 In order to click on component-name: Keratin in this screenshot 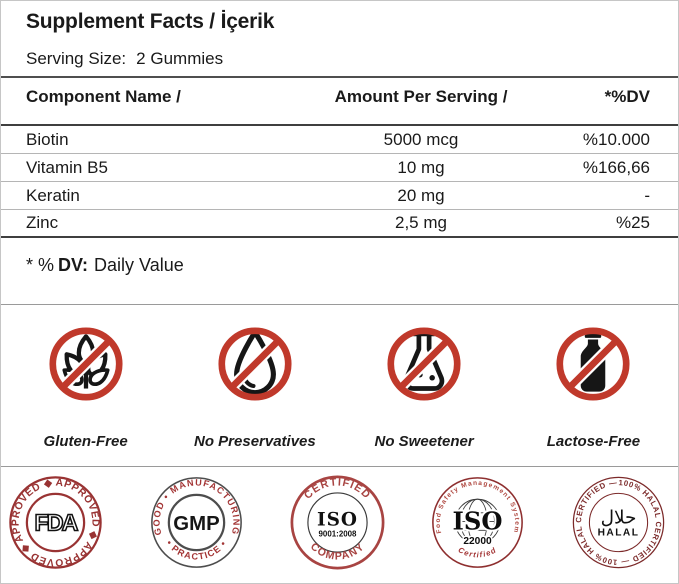, I will do `click(53, 195)`.